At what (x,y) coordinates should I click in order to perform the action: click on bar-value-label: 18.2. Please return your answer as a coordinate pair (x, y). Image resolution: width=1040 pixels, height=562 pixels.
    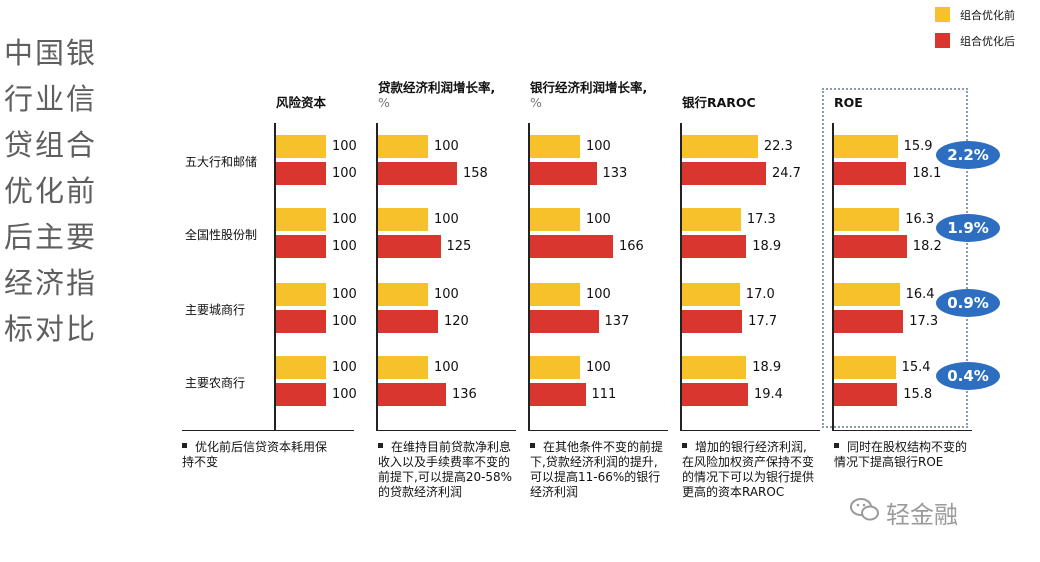
    Looking at the image, I should click on (927, 246).